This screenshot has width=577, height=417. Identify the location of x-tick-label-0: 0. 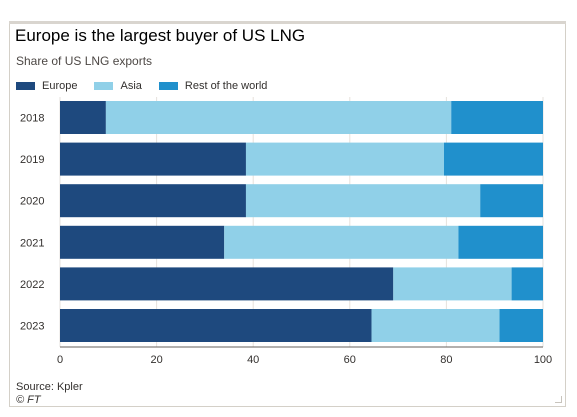
(60, 360).